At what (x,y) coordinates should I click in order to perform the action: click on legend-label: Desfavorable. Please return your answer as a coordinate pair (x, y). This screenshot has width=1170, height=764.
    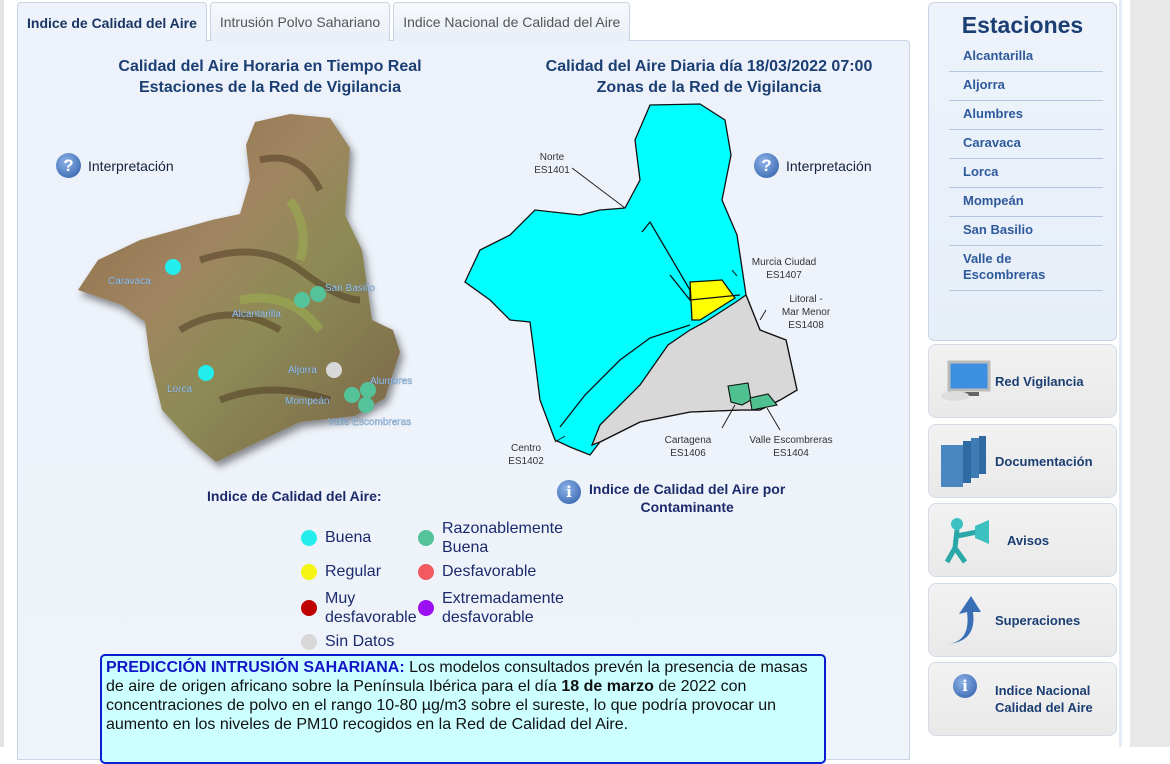
    Looking at the image, I should click on (489, 571).